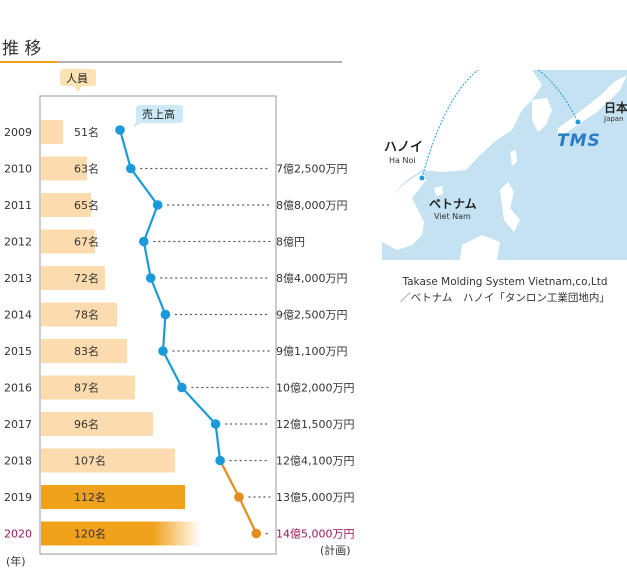 The image size is (627, 582). Describe the element at coordinates (66, 205) in the screenshot. I see `headcount-bar-2011` at that location.